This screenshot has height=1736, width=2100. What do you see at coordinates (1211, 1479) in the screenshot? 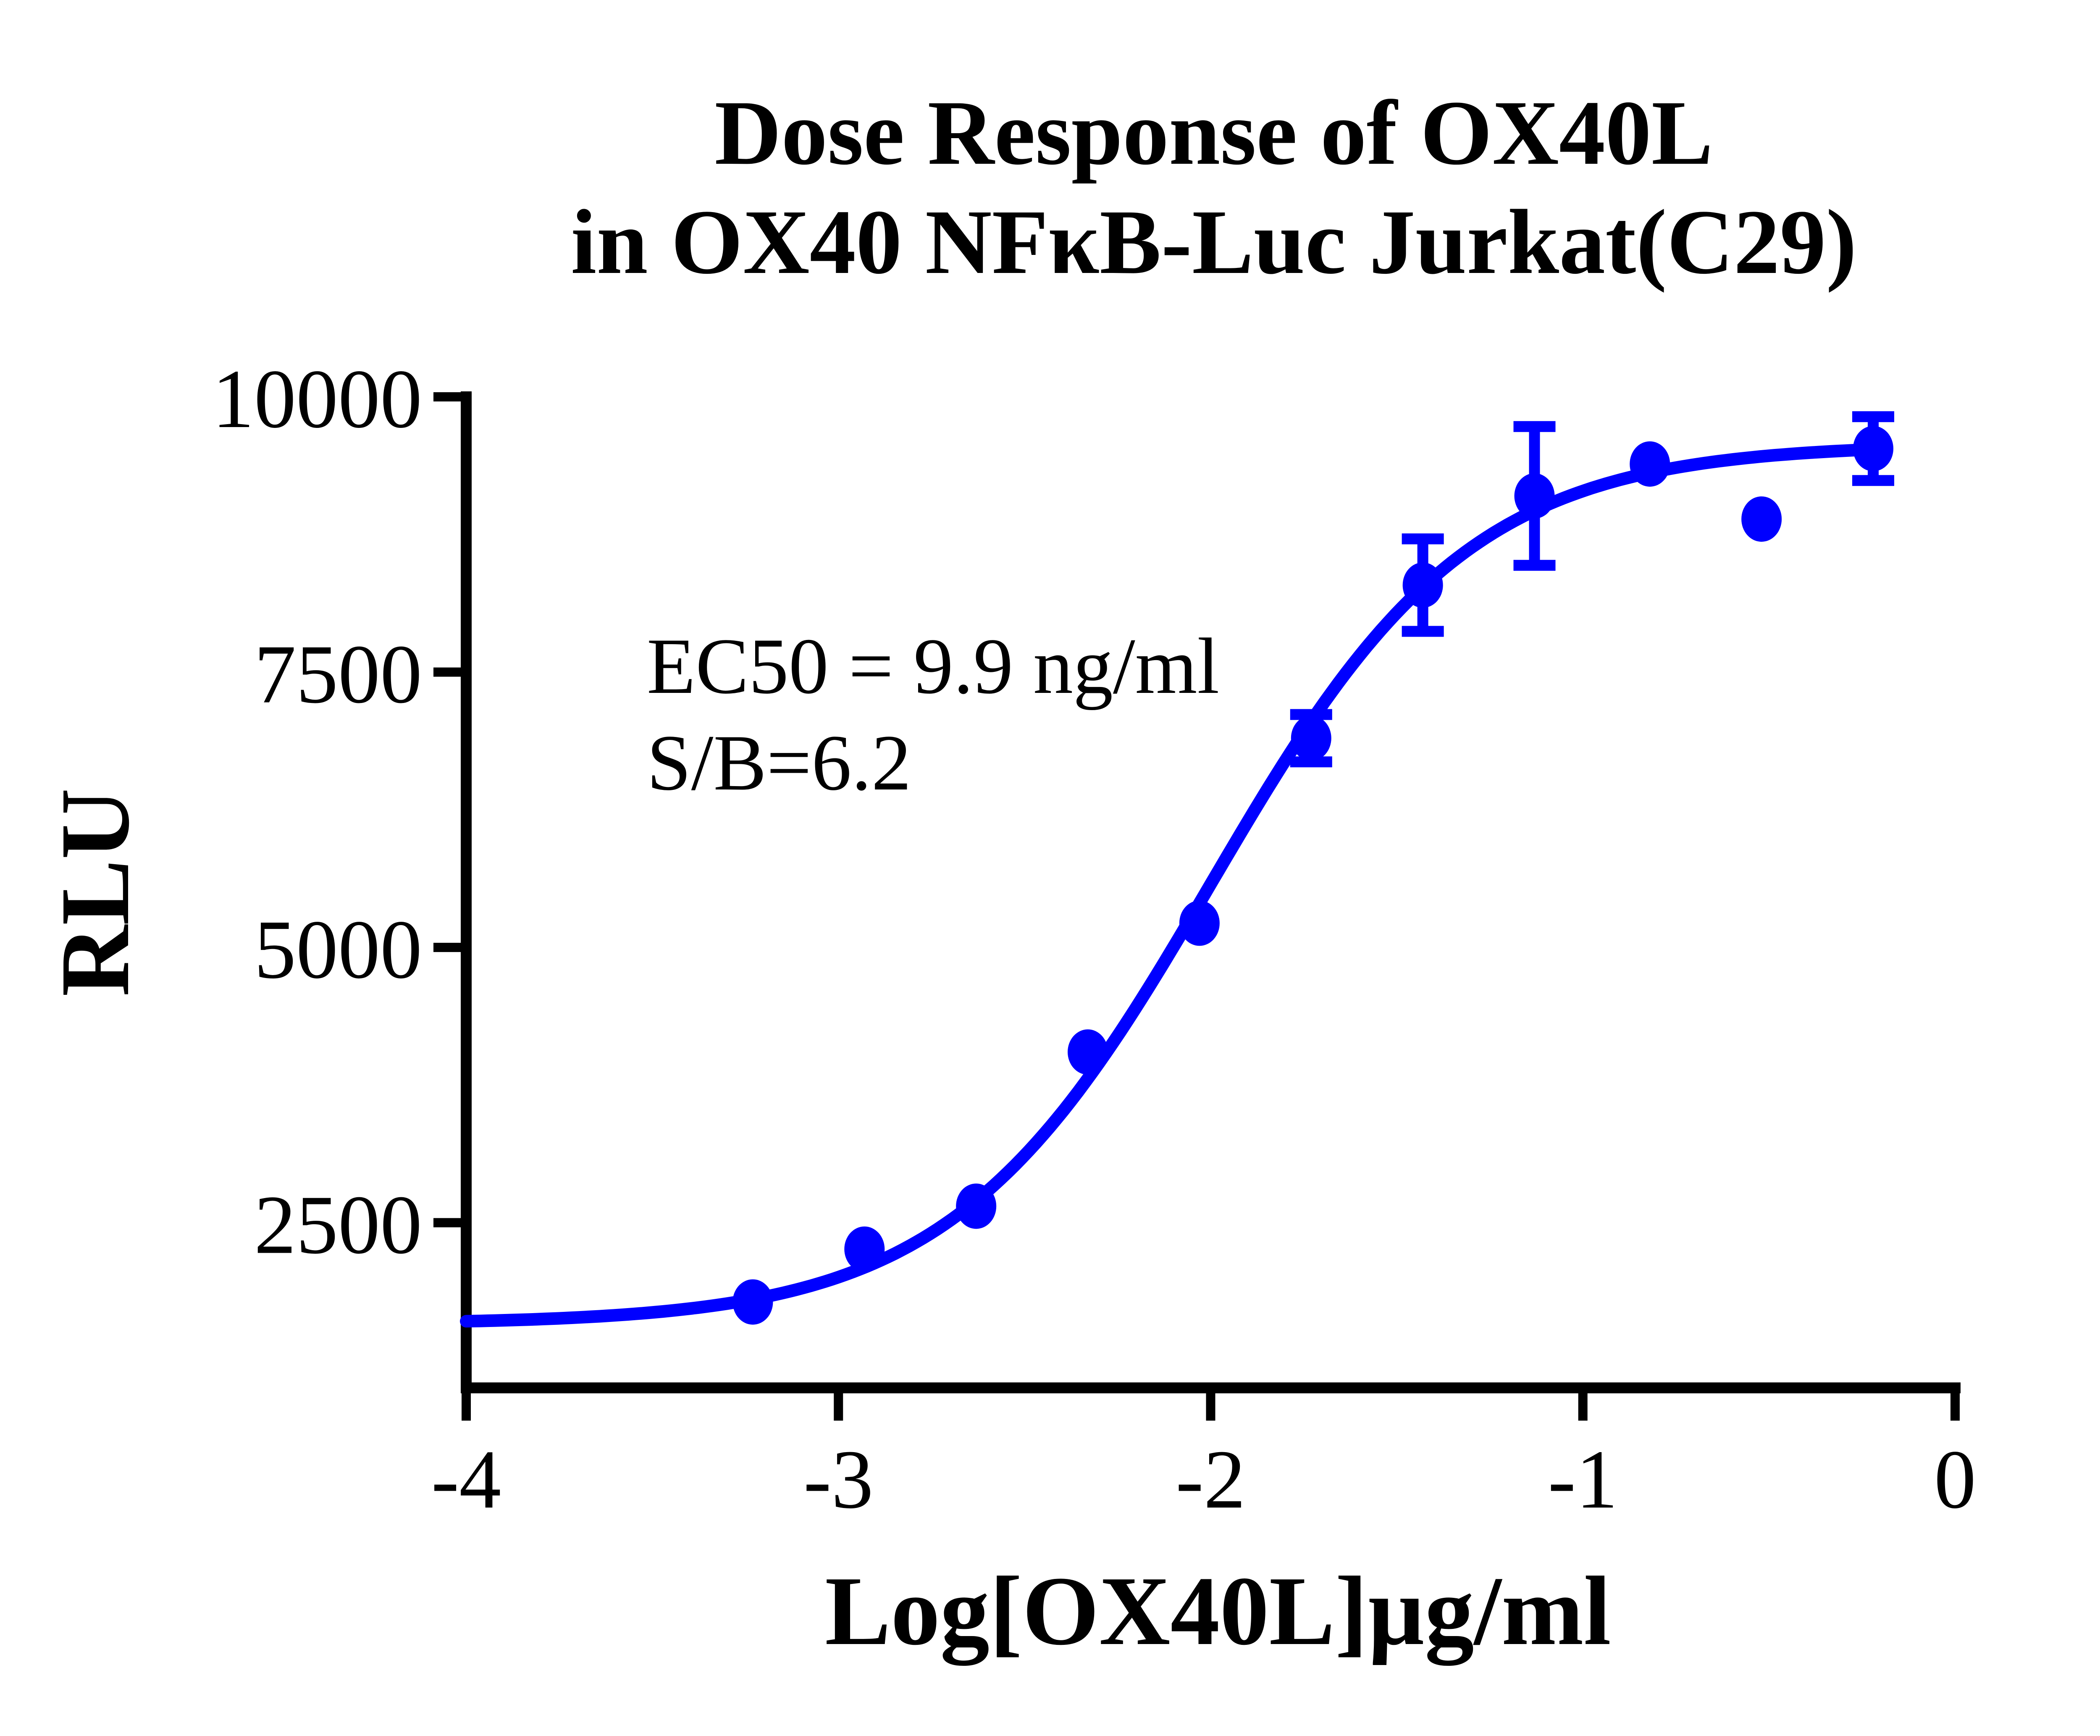
I see `x-tick-label: -2` at bounding box center [1211, 1479].